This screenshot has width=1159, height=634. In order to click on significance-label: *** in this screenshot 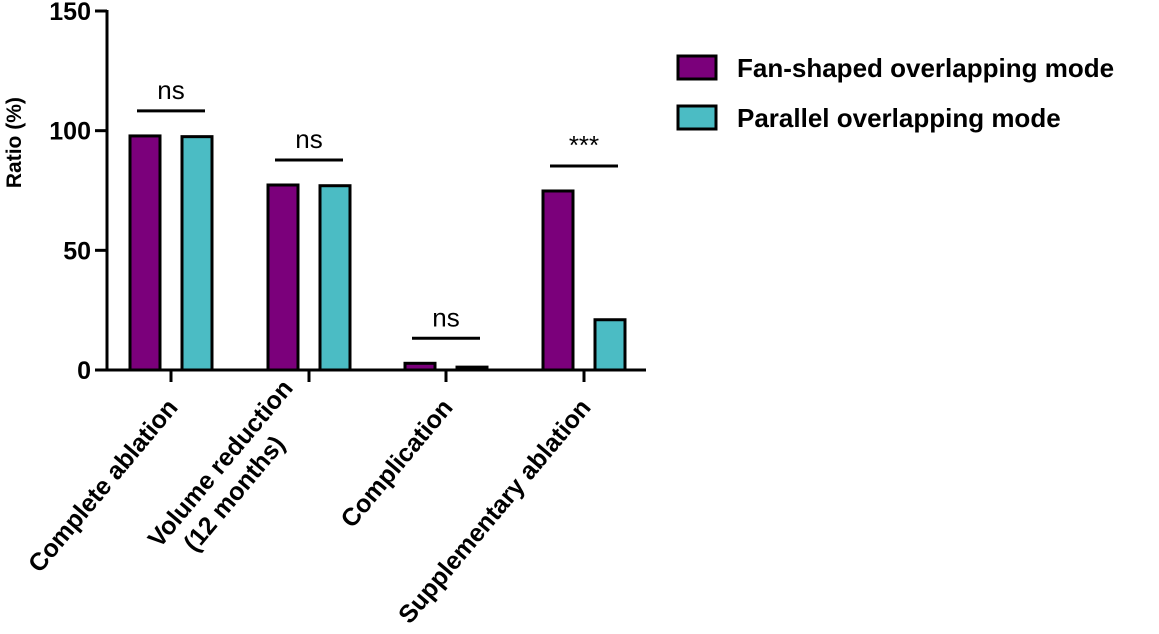, I will do `click(584, 145)`.